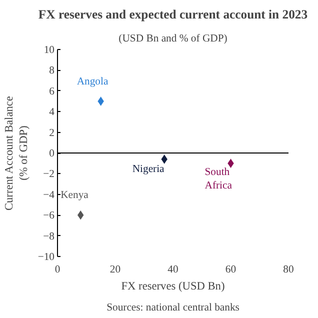 This screenshot has height=318, width=318. Describe the element at coordinates (74, 196) in the screenshot. I see `series-label: Kenya` at that location.